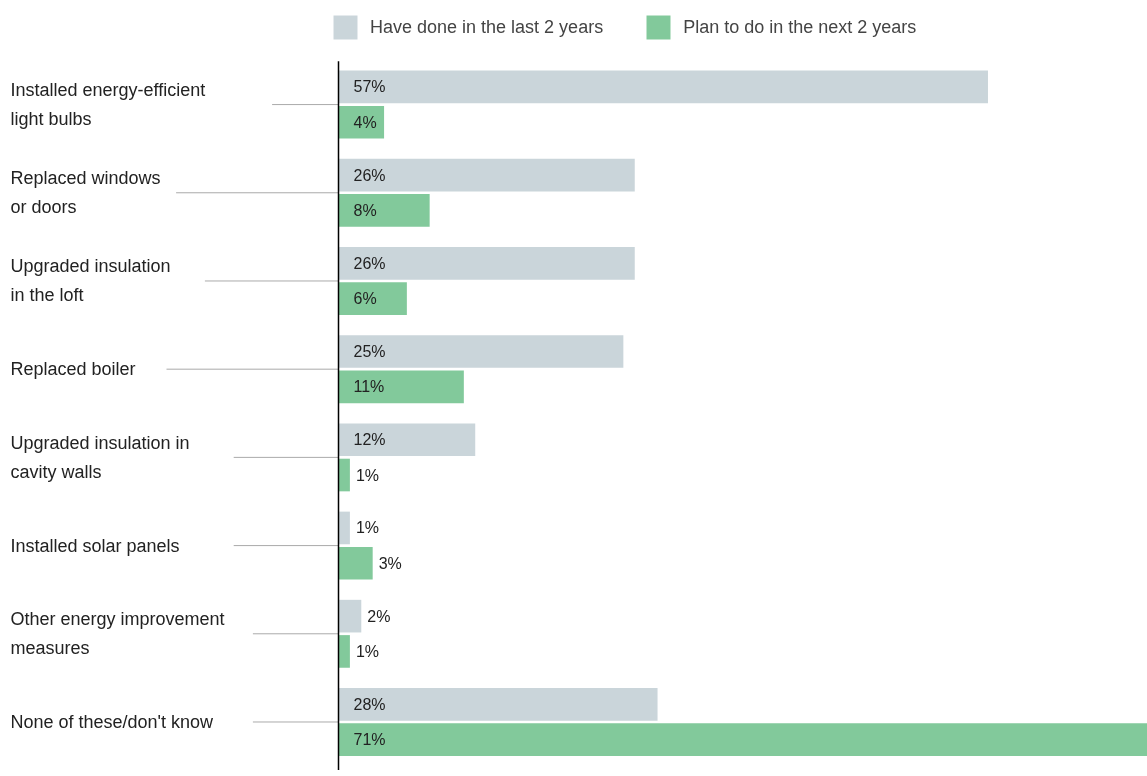  What do you see at coordinates (390, 563) in the screenshot?
I see `data-label: 3%` at bounding box center [390, 563].